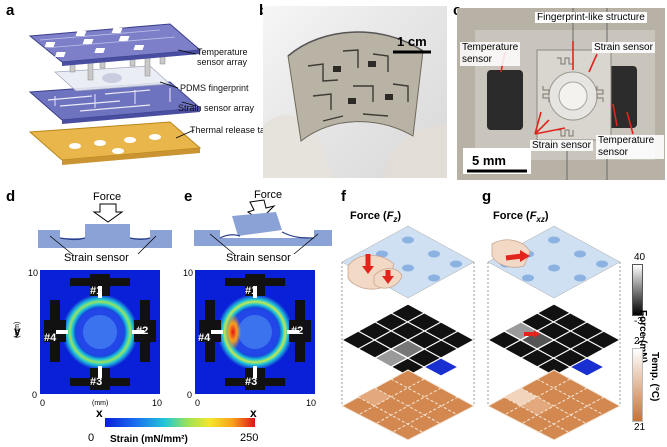 This screenshot has height=447, width=667. I want to click on sensor-3-label-d: #3, so click(96, 382).